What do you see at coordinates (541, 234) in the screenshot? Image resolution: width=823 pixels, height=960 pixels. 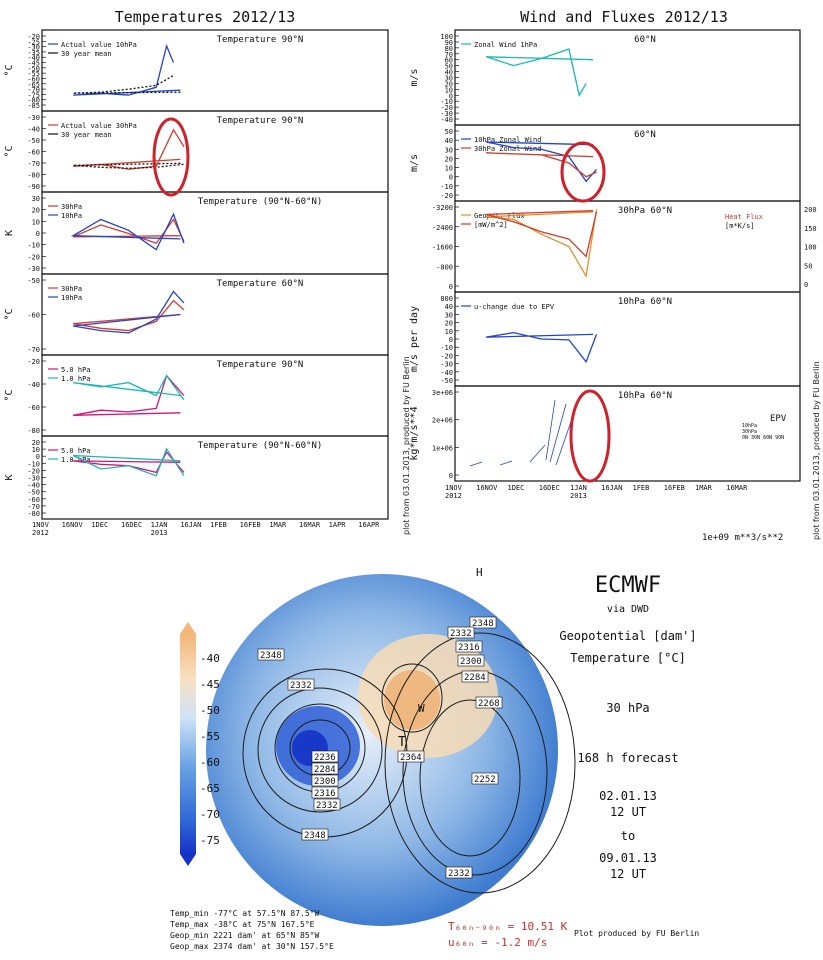 I see `right-series-line` at bounding box center [541, 234].